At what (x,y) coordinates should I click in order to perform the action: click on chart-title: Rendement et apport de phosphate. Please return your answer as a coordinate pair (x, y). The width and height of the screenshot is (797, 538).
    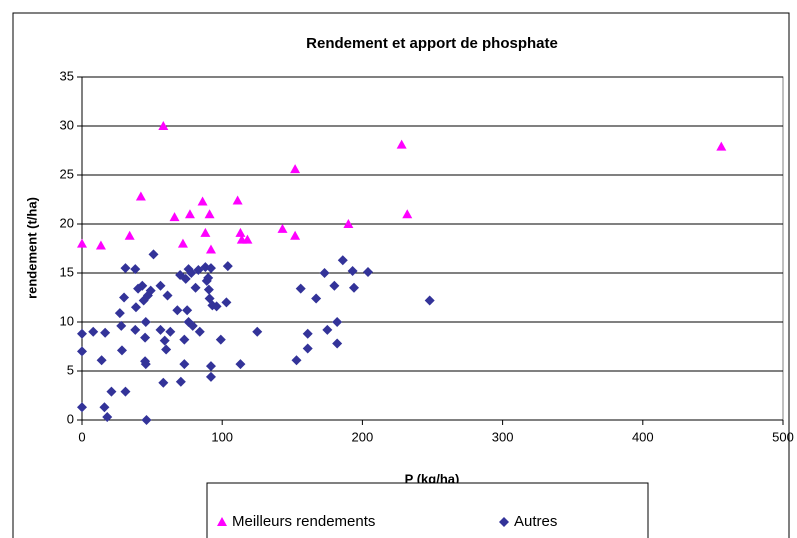
    Looking at the image, I should click on (432, 43).